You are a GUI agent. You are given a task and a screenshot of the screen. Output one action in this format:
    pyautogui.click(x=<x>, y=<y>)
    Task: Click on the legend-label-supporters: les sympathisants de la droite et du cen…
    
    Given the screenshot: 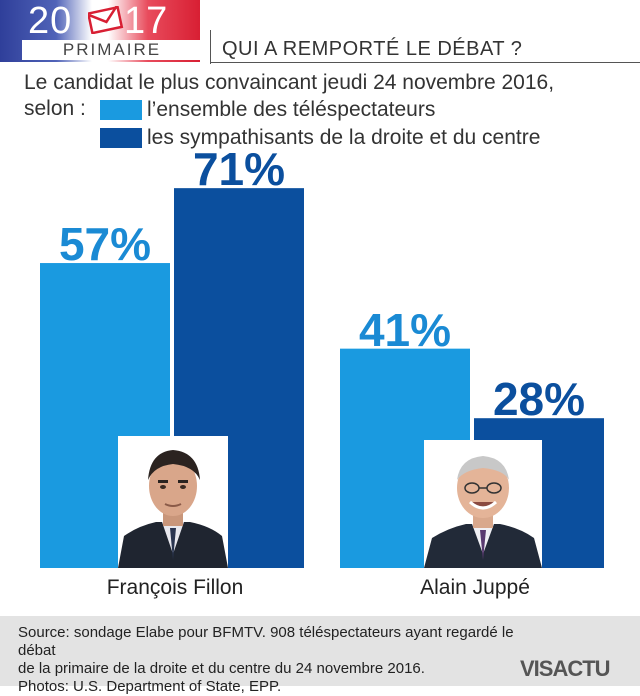 What is the action you would take?
    pyautogui.click(x=344, y=137)
    